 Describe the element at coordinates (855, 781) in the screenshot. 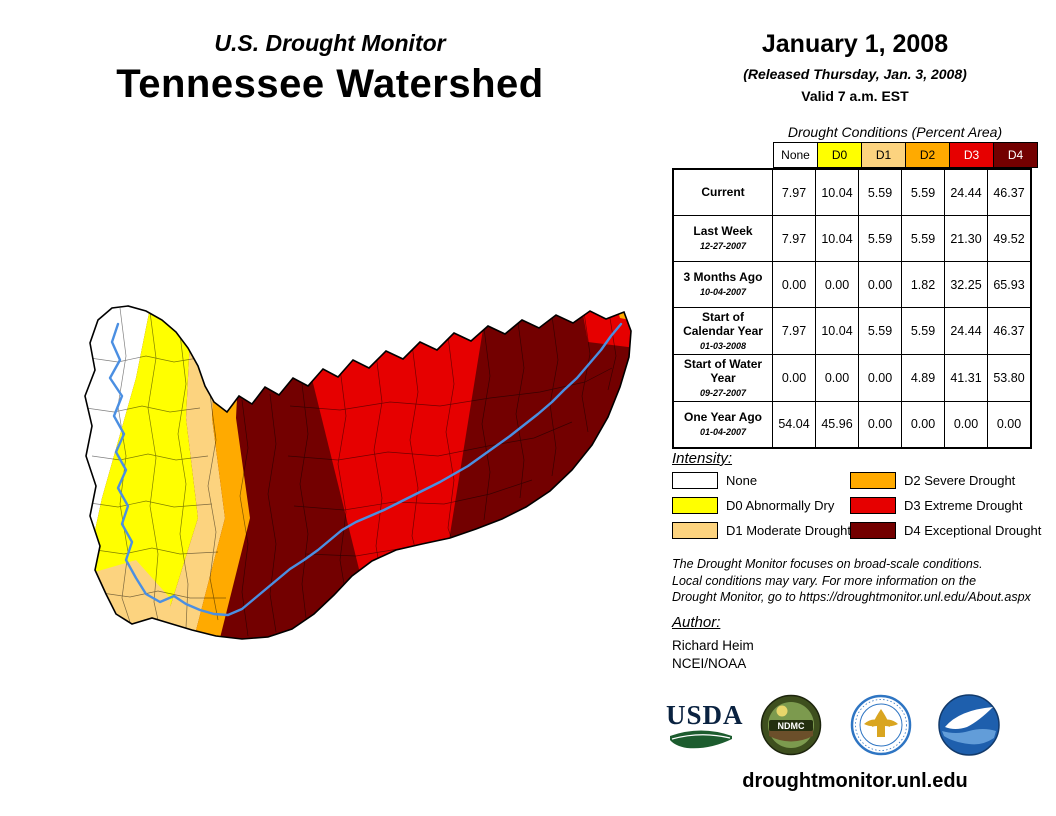

I see `site-url: droughtmonitor.unl.edu` at that location.